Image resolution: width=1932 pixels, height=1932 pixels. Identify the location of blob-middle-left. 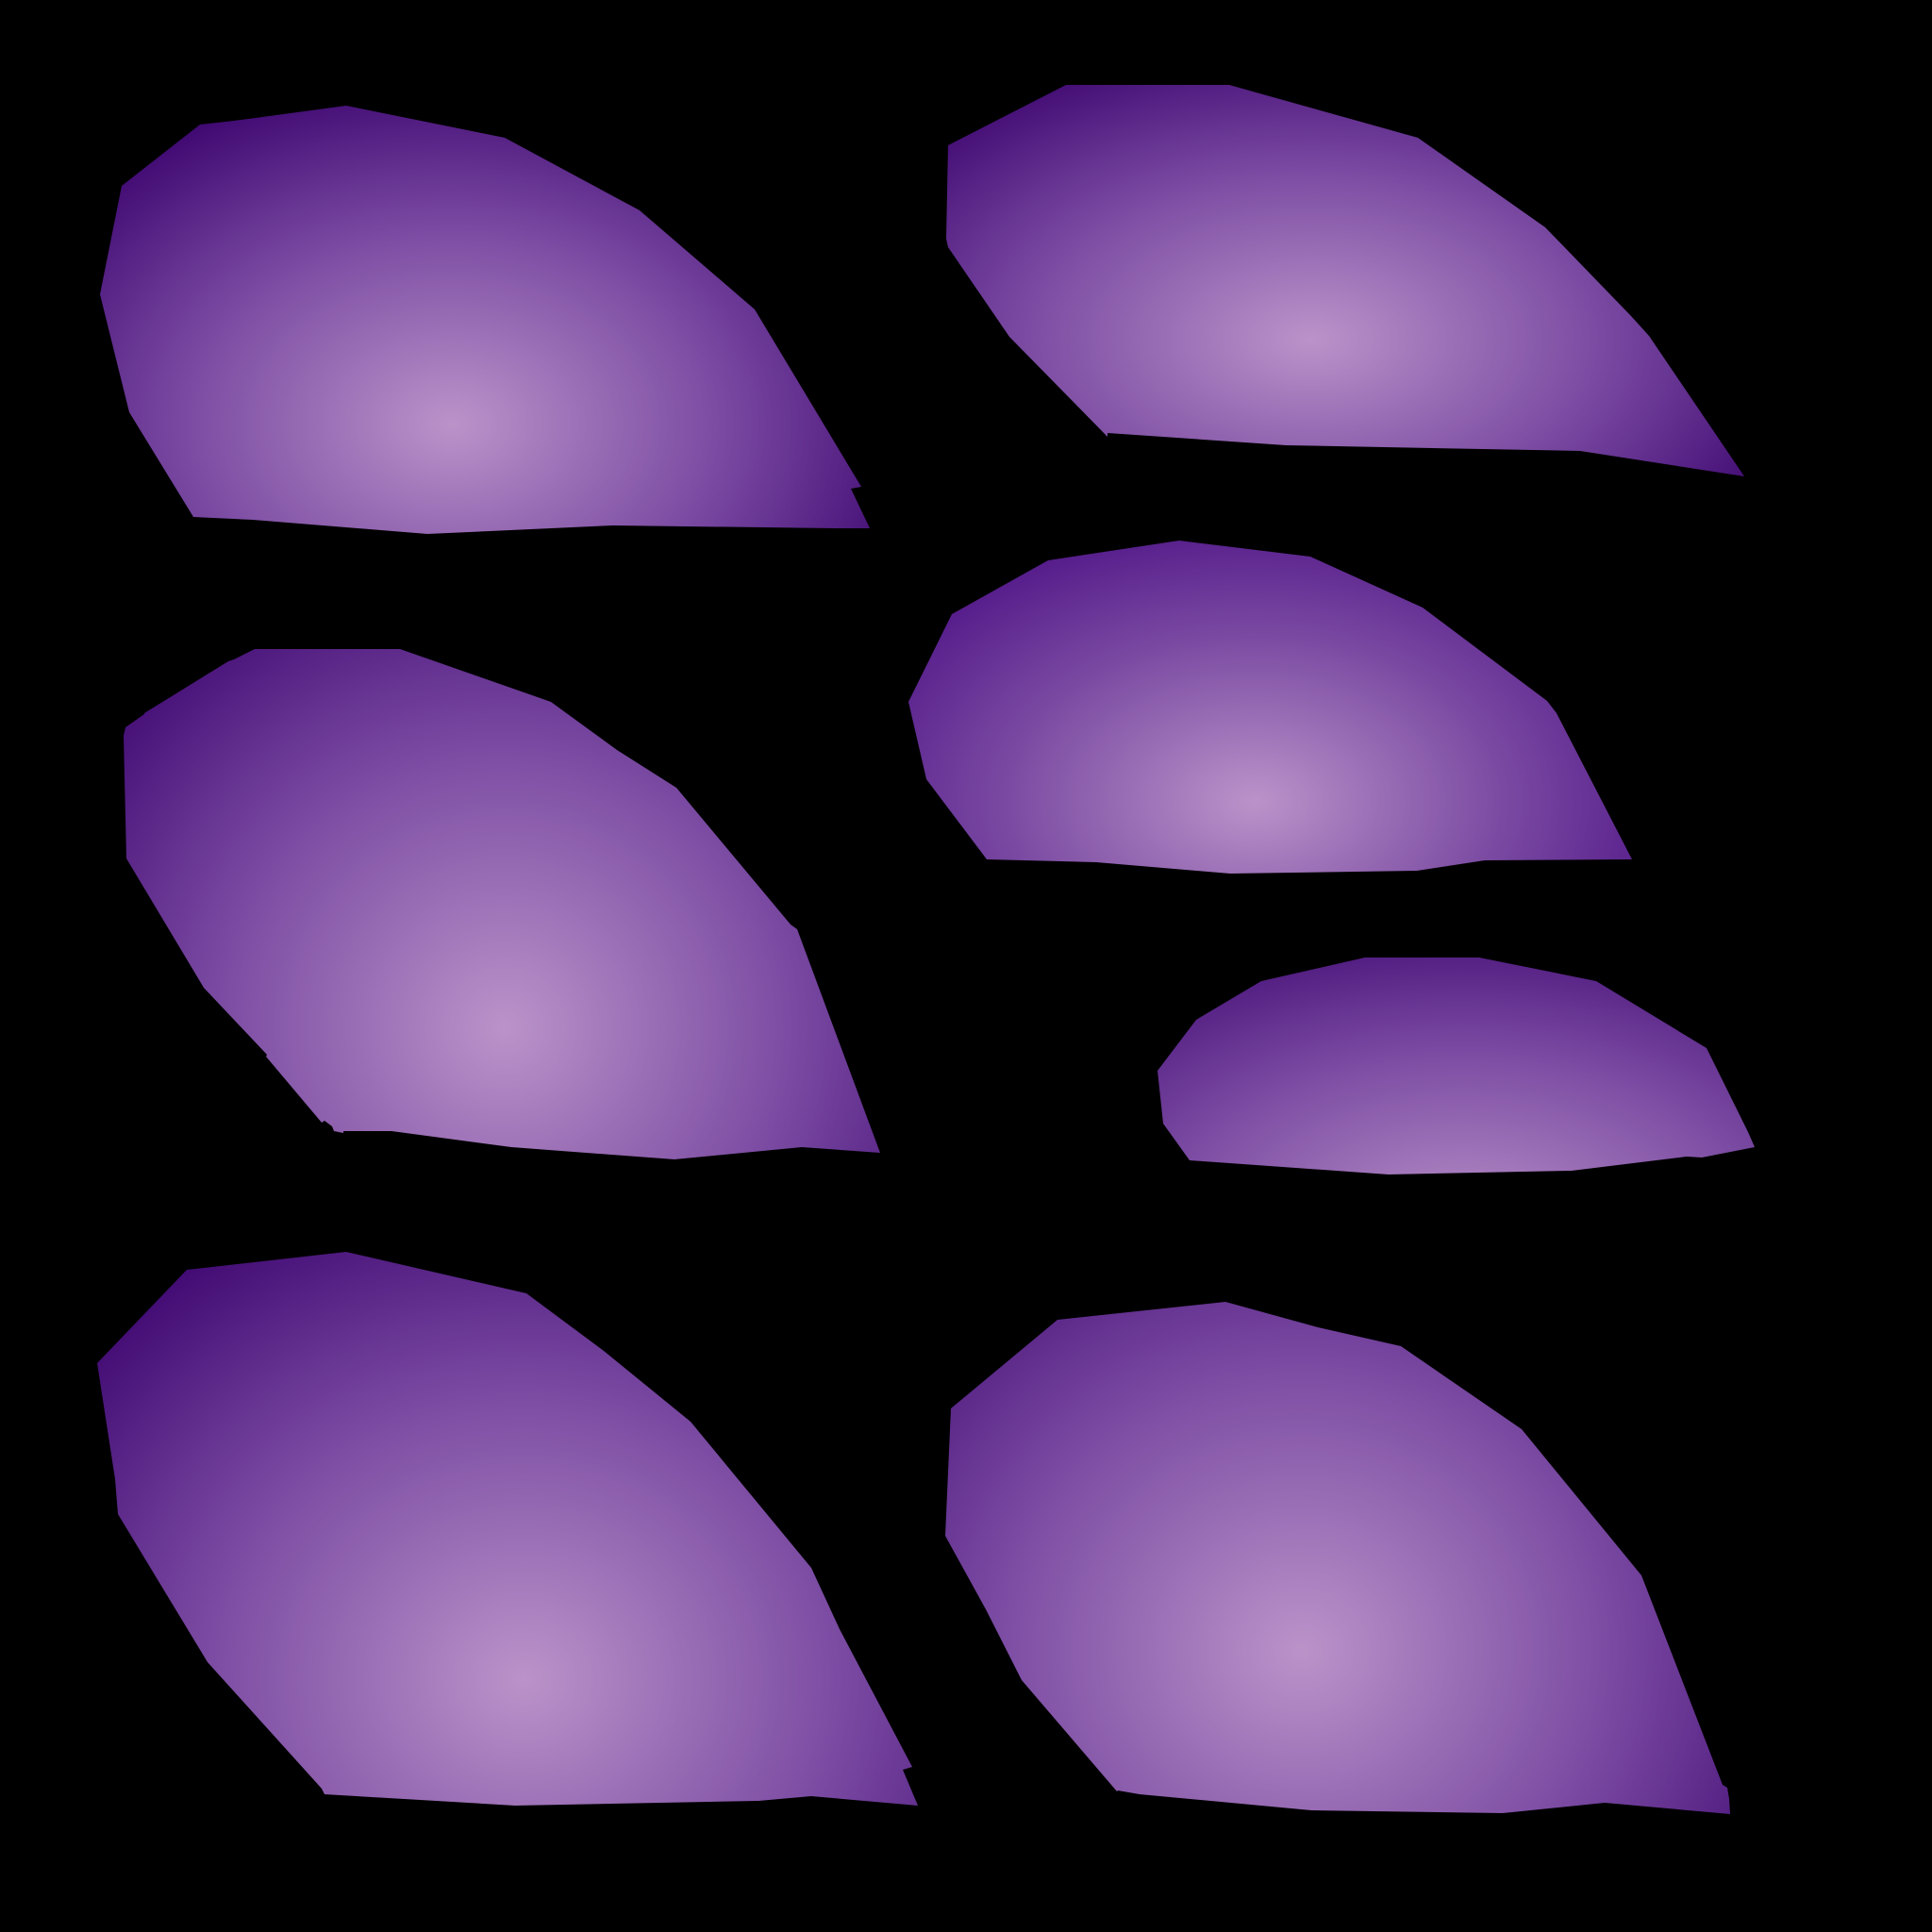
(502, 904).